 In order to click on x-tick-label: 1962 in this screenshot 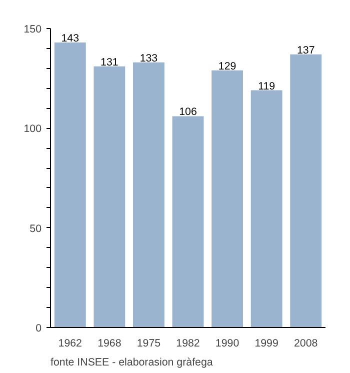, I will do `click(70, 344)`.